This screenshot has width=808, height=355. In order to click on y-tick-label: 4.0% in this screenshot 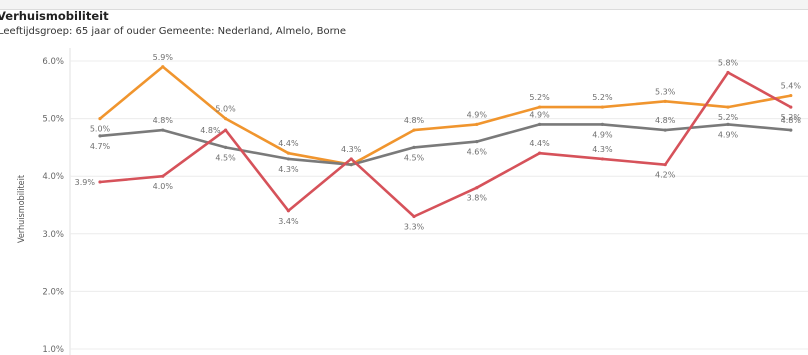, I will do `click(53, 177)`.